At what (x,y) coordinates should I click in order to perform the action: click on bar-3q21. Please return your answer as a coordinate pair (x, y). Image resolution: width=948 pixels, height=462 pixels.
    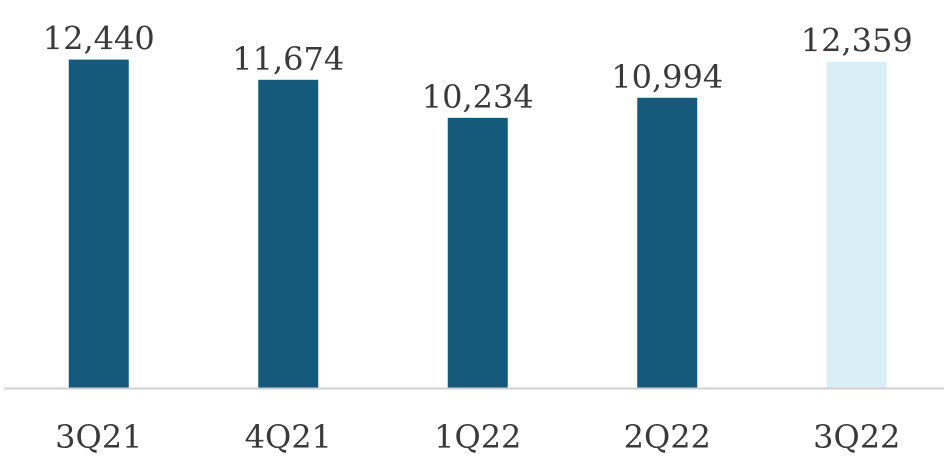
    Looking at the image, I should click on (98, 224).